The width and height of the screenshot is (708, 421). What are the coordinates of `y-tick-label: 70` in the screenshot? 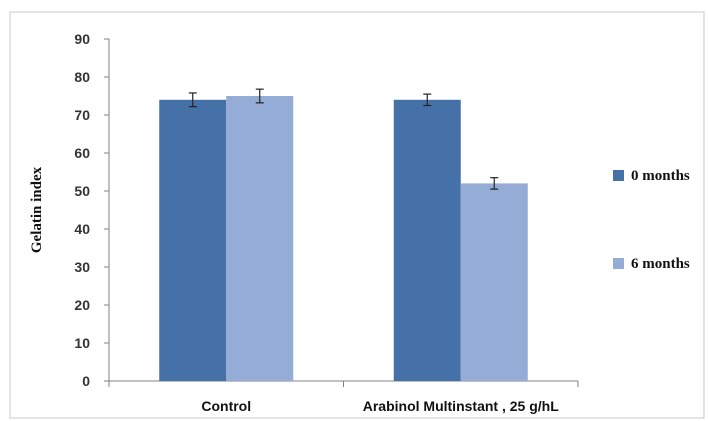 It's located at (82, 115).